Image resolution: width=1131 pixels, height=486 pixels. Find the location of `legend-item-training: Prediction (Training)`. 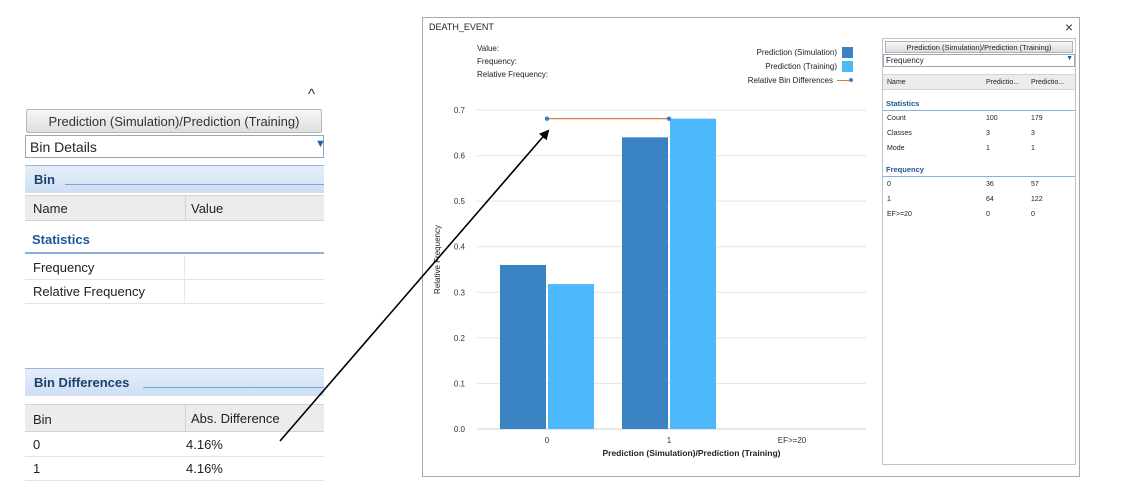

legend-item-training: Prediction (Training) is located at coordinates (800, 66).